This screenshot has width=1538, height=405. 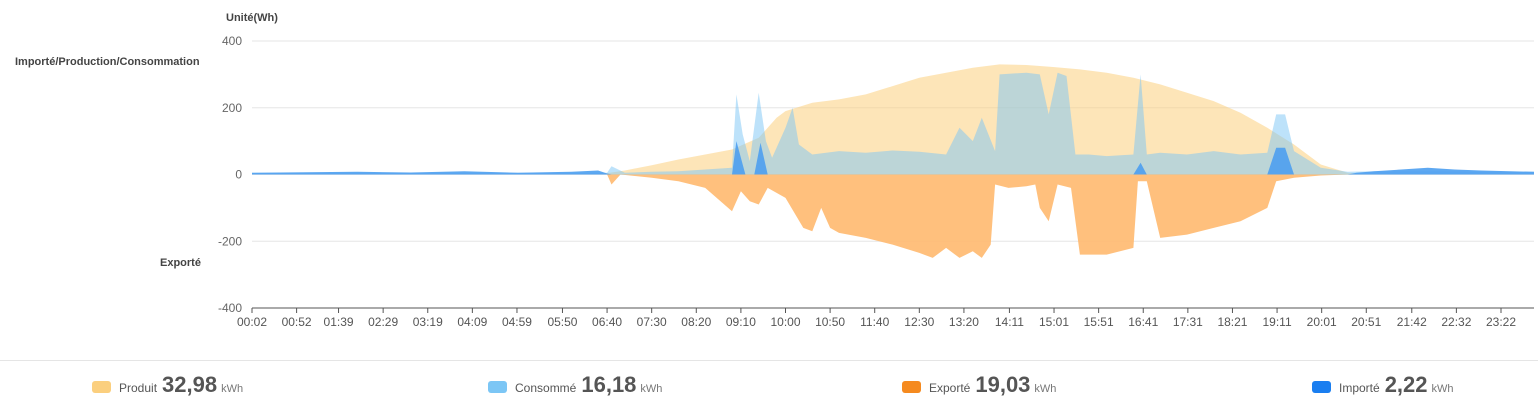 I want to click on legend-name: Exporté, so click(x=950, y=388).